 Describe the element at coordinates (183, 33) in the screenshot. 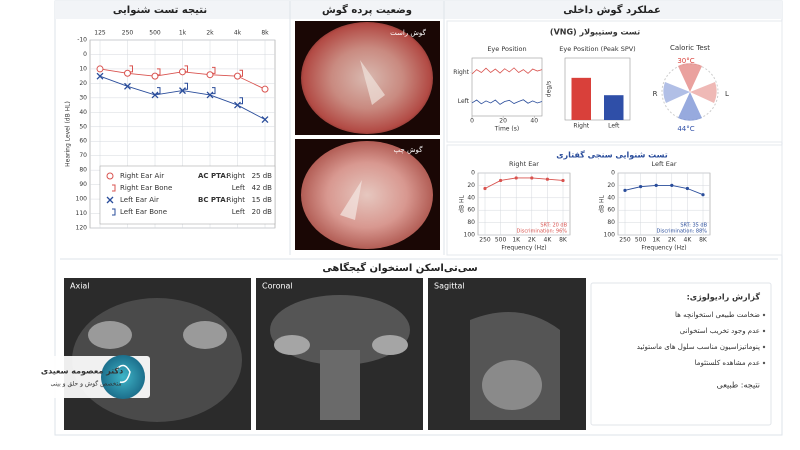

I see `x-tick-label: 1k` at that location.